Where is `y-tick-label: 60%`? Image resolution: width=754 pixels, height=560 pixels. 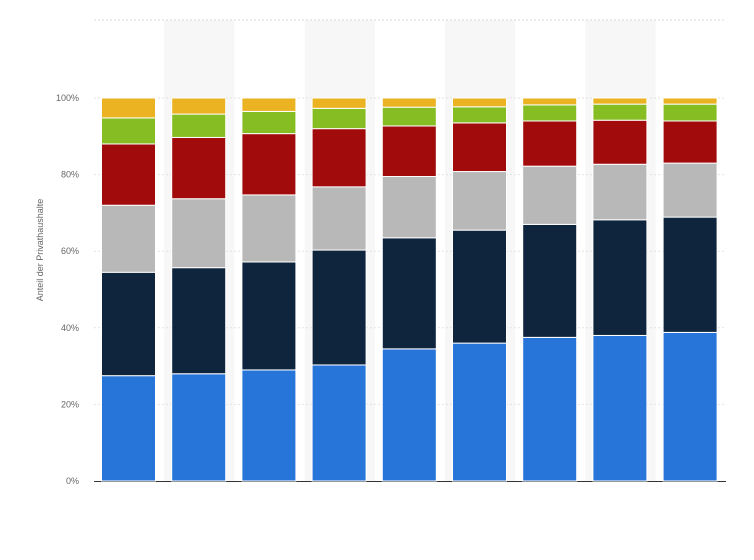
y-tick-label: 60% is located at coordinates (70, 251).